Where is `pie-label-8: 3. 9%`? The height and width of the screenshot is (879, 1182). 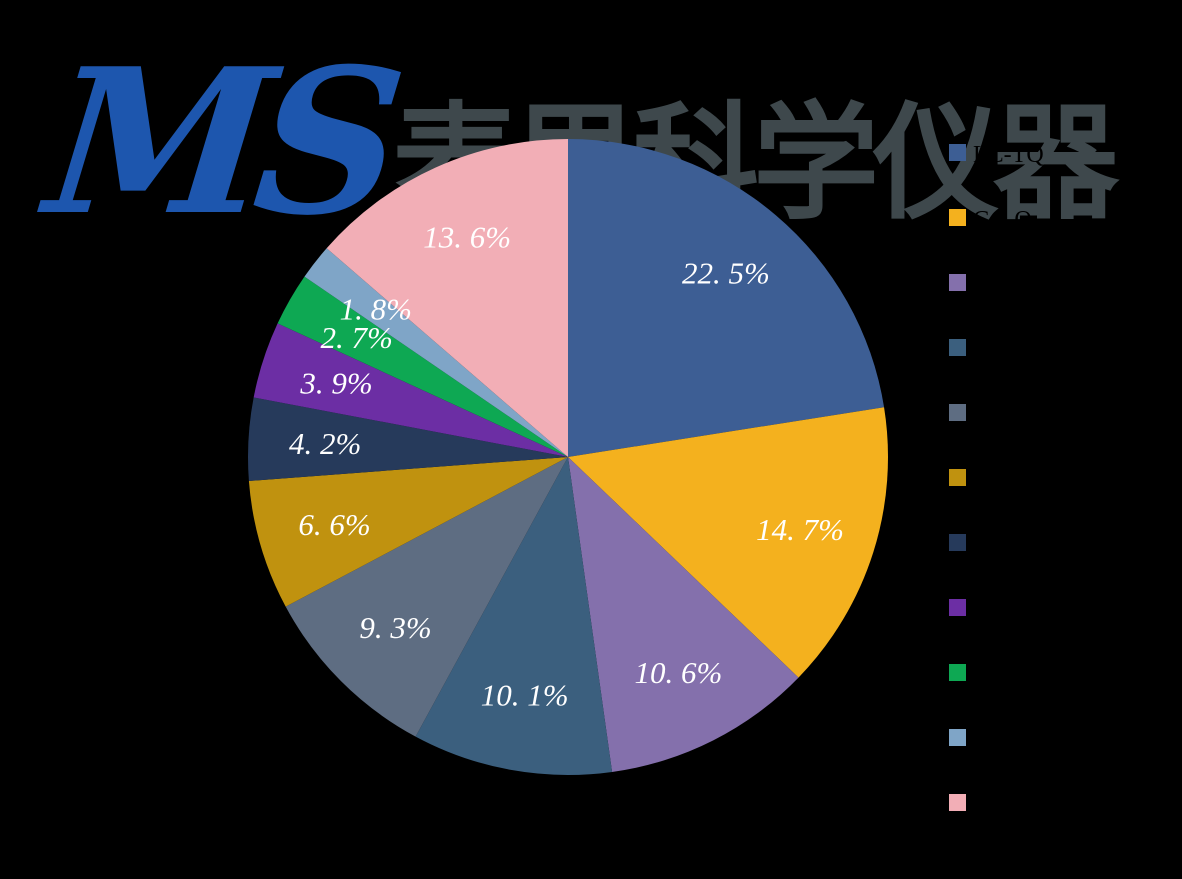 pie-label-8: 3. 9% is located at coordinates (335, 383).